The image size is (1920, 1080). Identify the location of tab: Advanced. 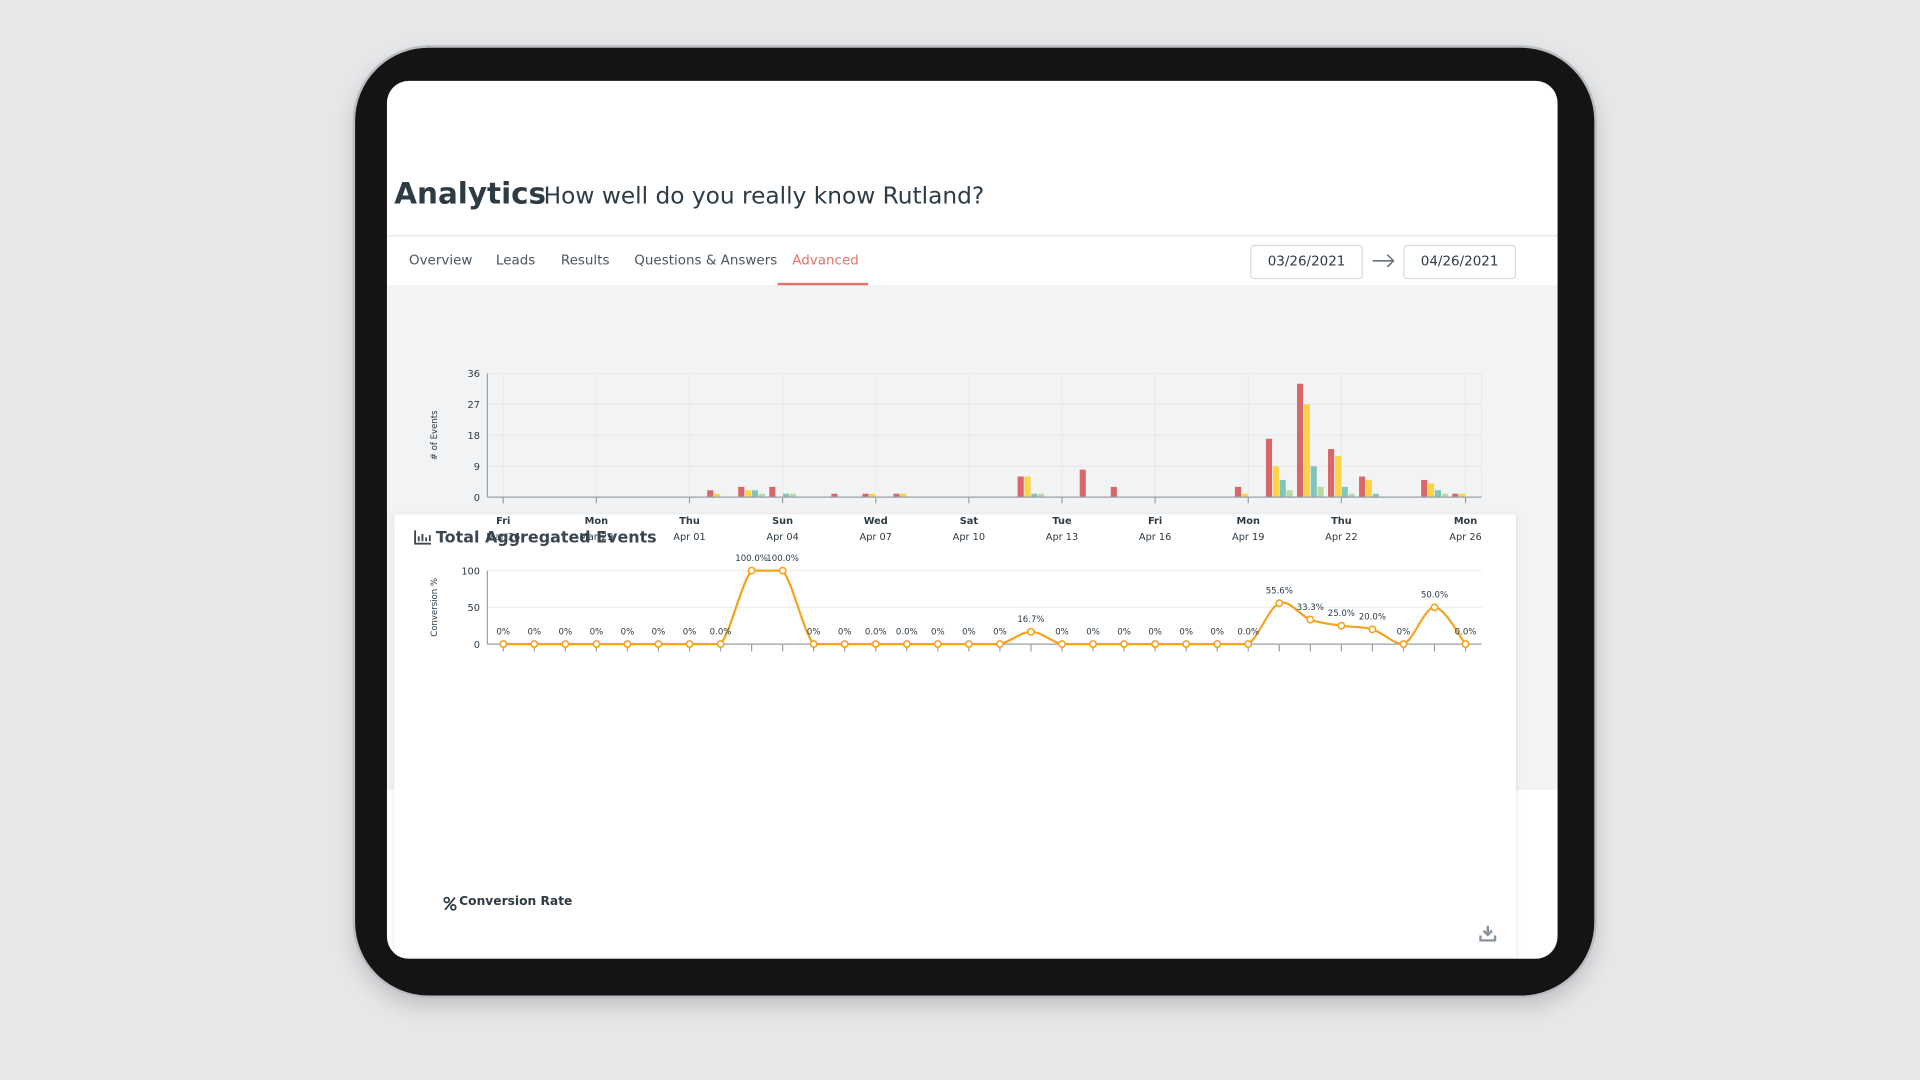
(825, 260).